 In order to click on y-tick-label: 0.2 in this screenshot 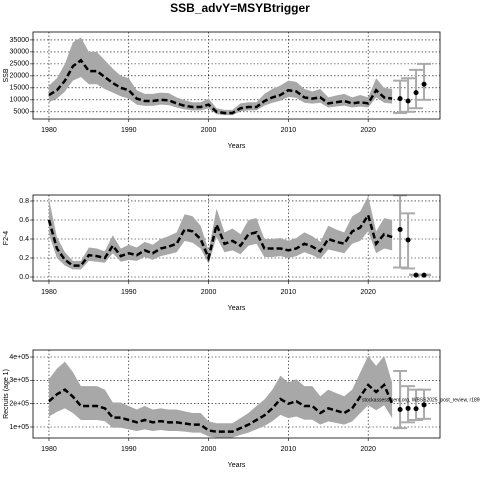, I will do `click(24, 258)`.